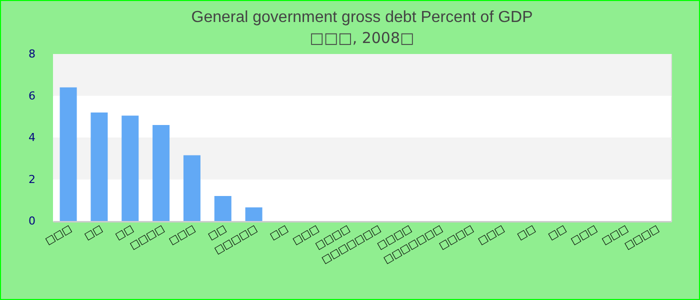 The height and width of the screenshot is (300, 700). Describe the element at coordinates (362, 17) in the screenshot. I see `chart-title: General government gross debt Percent of GDP` at that location.